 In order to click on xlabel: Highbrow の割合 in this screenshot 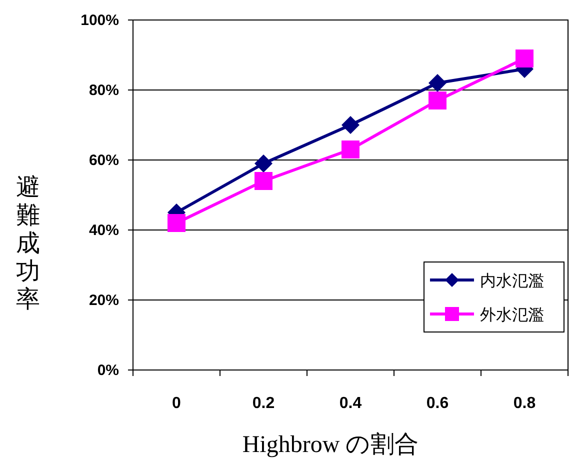, I will do `click(330, 445)`.